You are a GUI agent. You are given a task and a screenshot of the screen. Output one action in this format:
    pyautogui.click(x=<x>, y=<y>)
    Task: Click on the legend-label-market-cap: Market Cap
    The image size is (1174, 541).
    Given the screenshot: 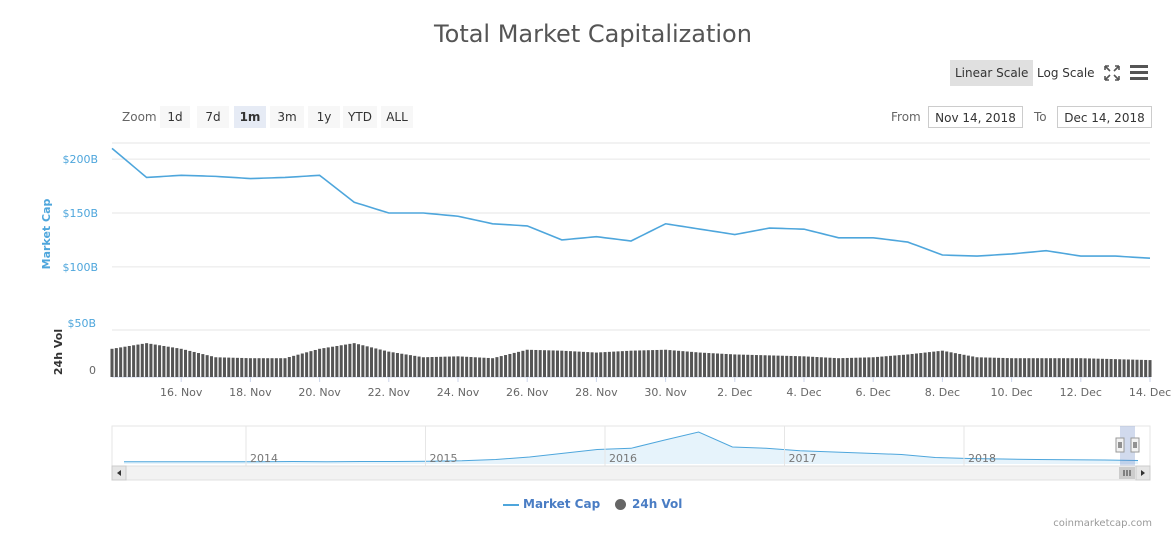 What is the action you would take?
    pyautogui.click(x=562, y=504)
    